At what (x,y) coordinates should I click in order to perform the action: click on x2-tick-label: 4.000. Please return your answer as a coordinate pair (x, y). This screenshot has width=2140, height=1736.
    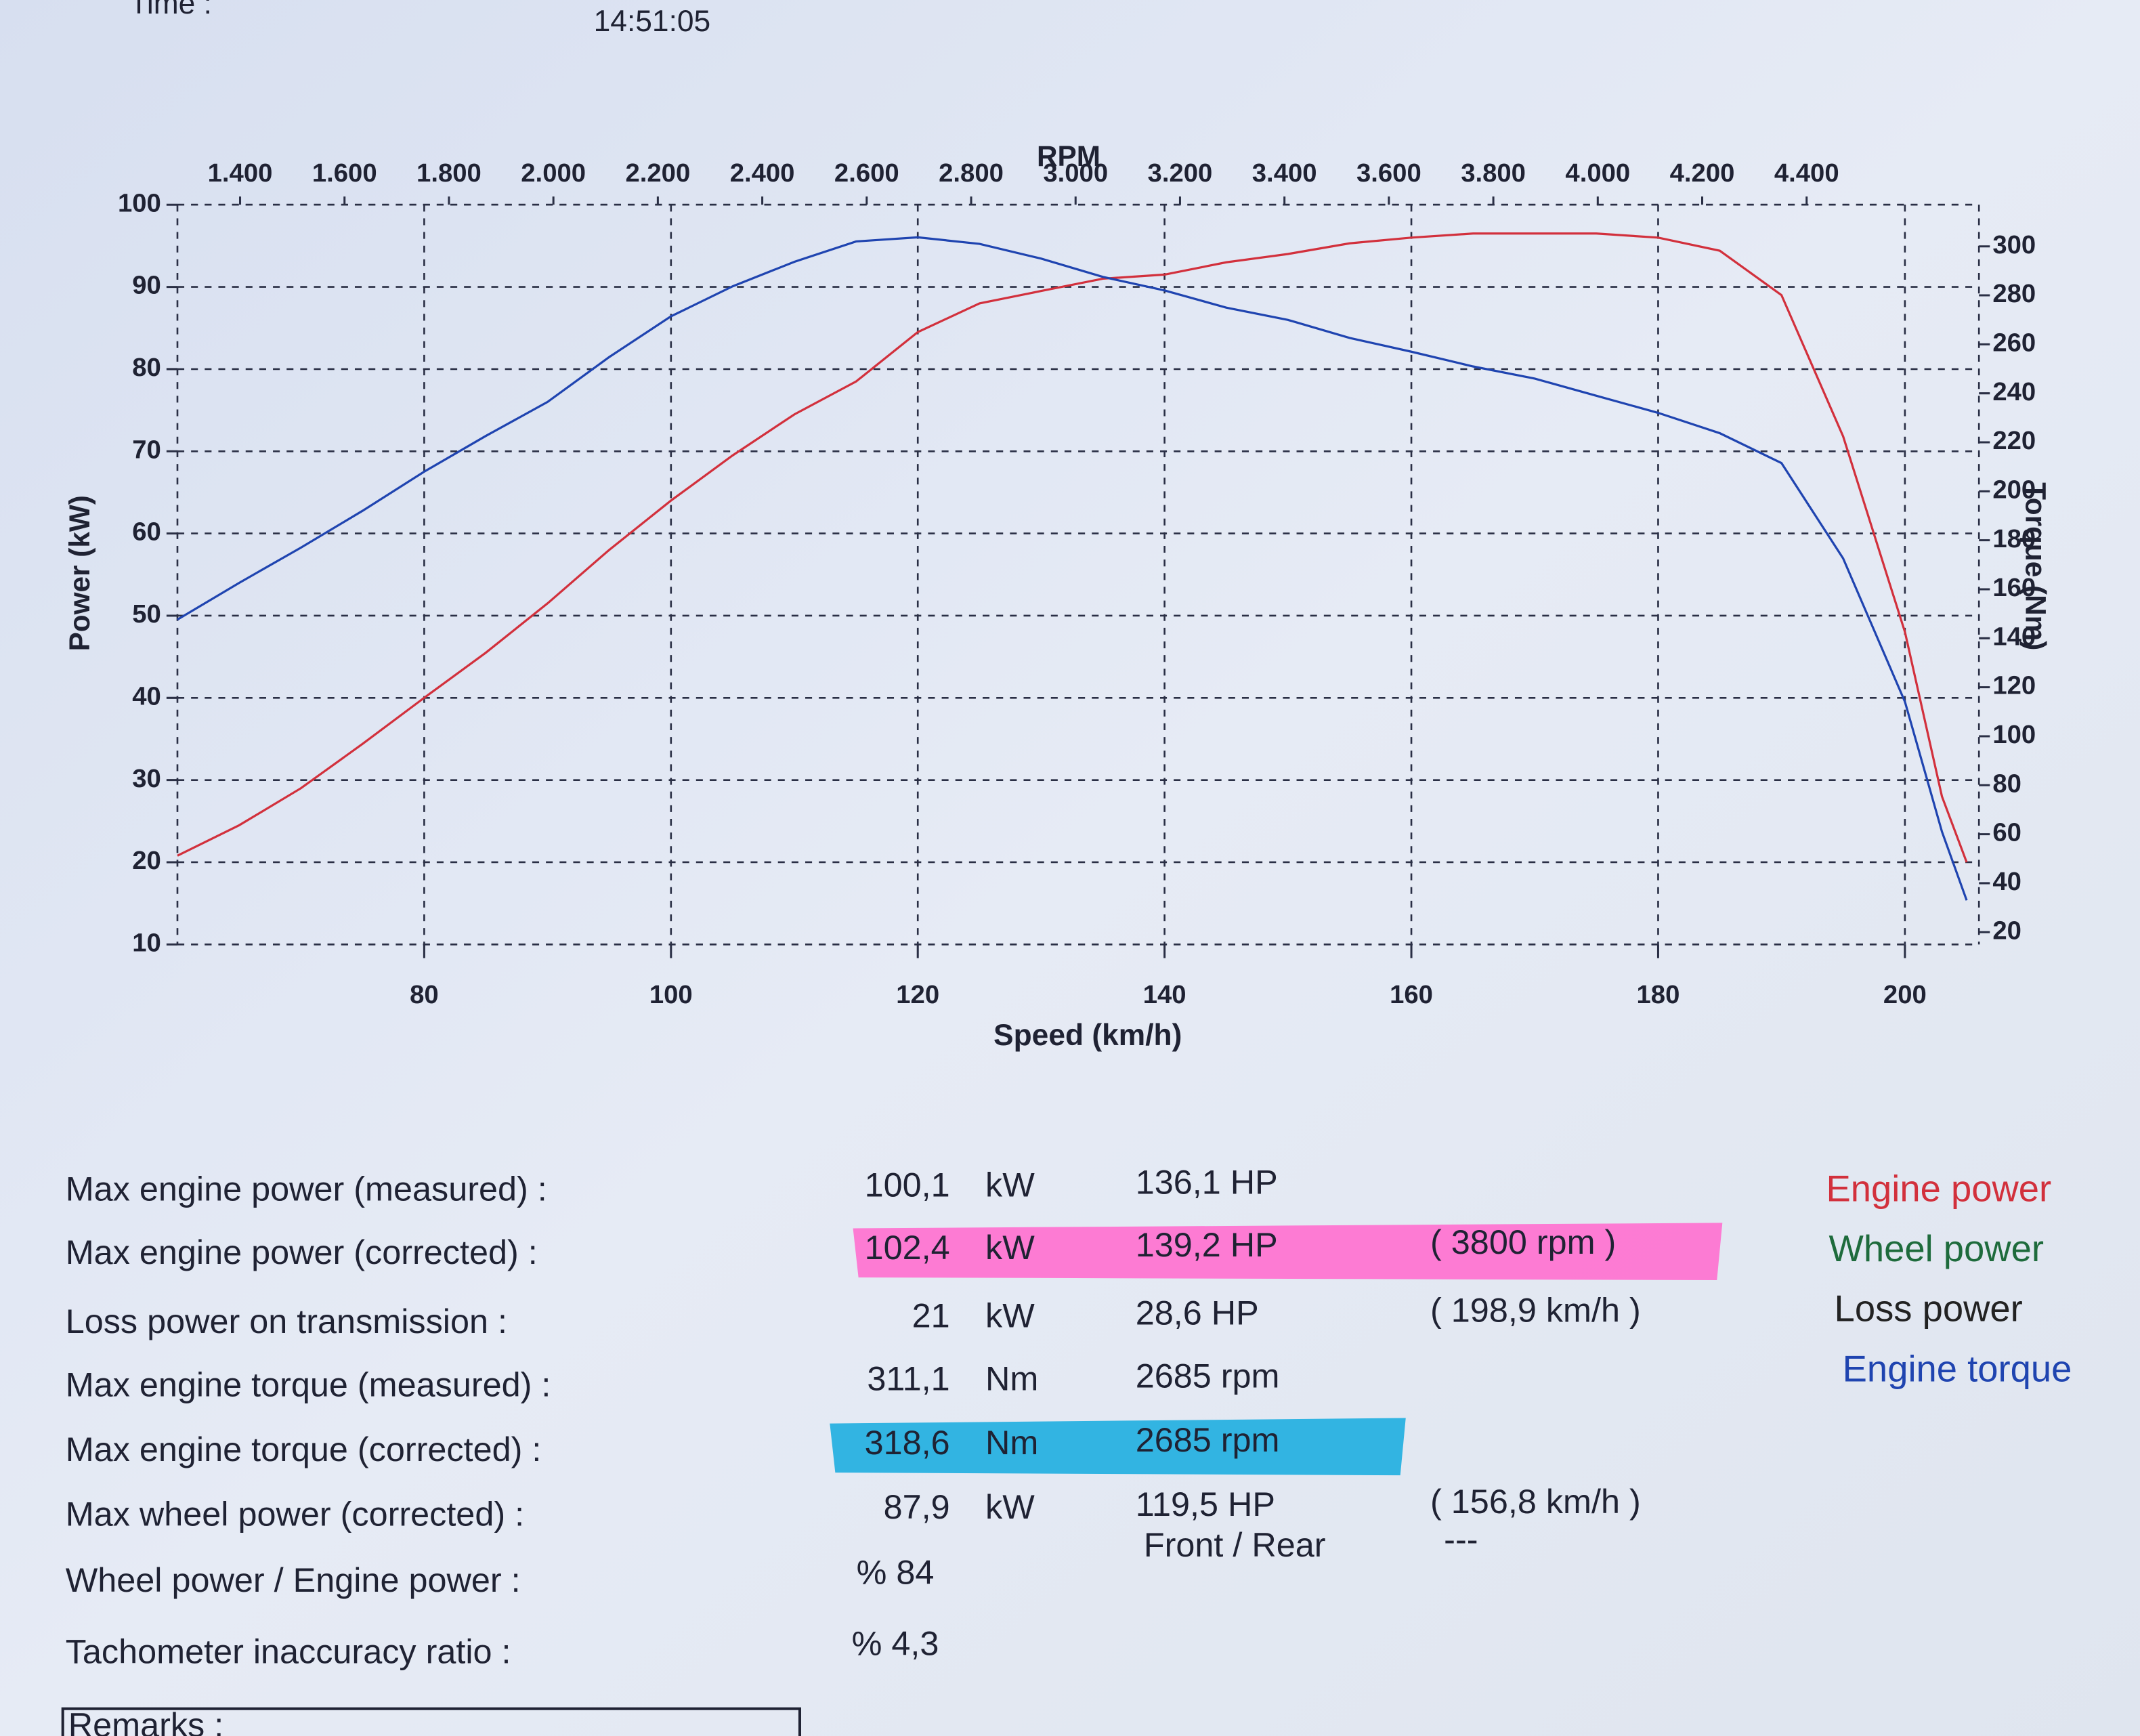
    Looking at the image, I should click on (1597, 173).